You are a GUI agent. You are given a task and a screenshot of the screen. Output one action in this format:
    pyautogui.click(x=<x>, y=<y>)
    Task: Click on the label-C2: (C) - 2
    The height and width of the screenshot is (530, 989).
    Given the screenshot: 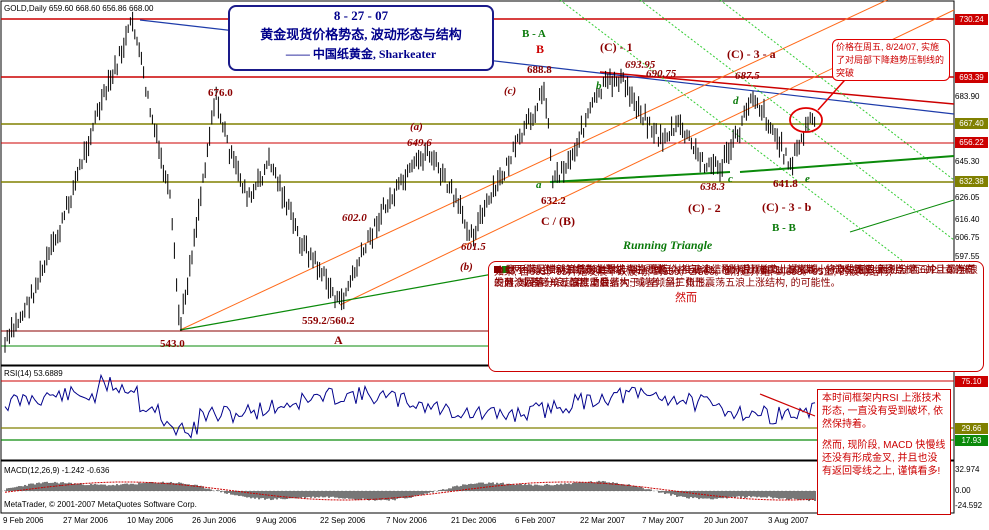 What is the action you would take?
    pyautogui.click(x=704, y=208)
    